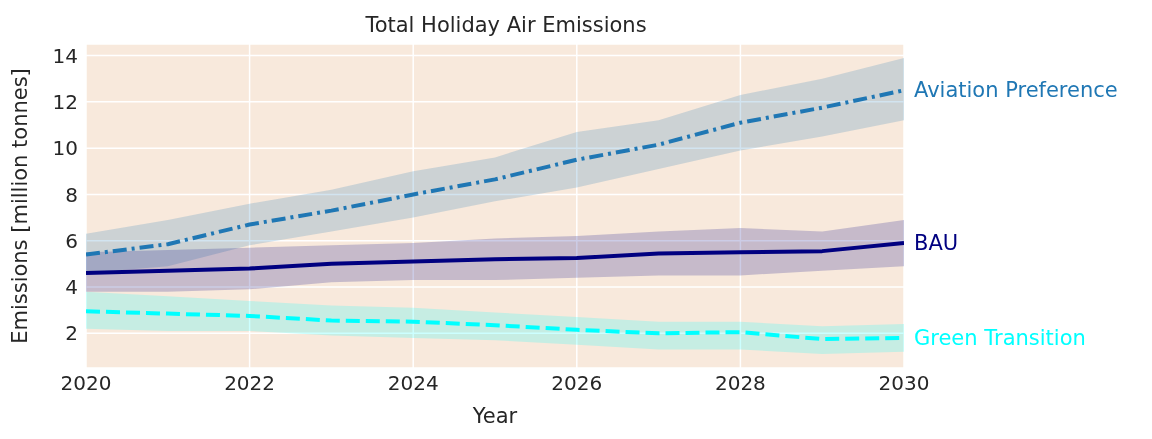  Describe the element at coordinates (71, 194) in the screenshot. I see `y-tick-label: 8` at that location.